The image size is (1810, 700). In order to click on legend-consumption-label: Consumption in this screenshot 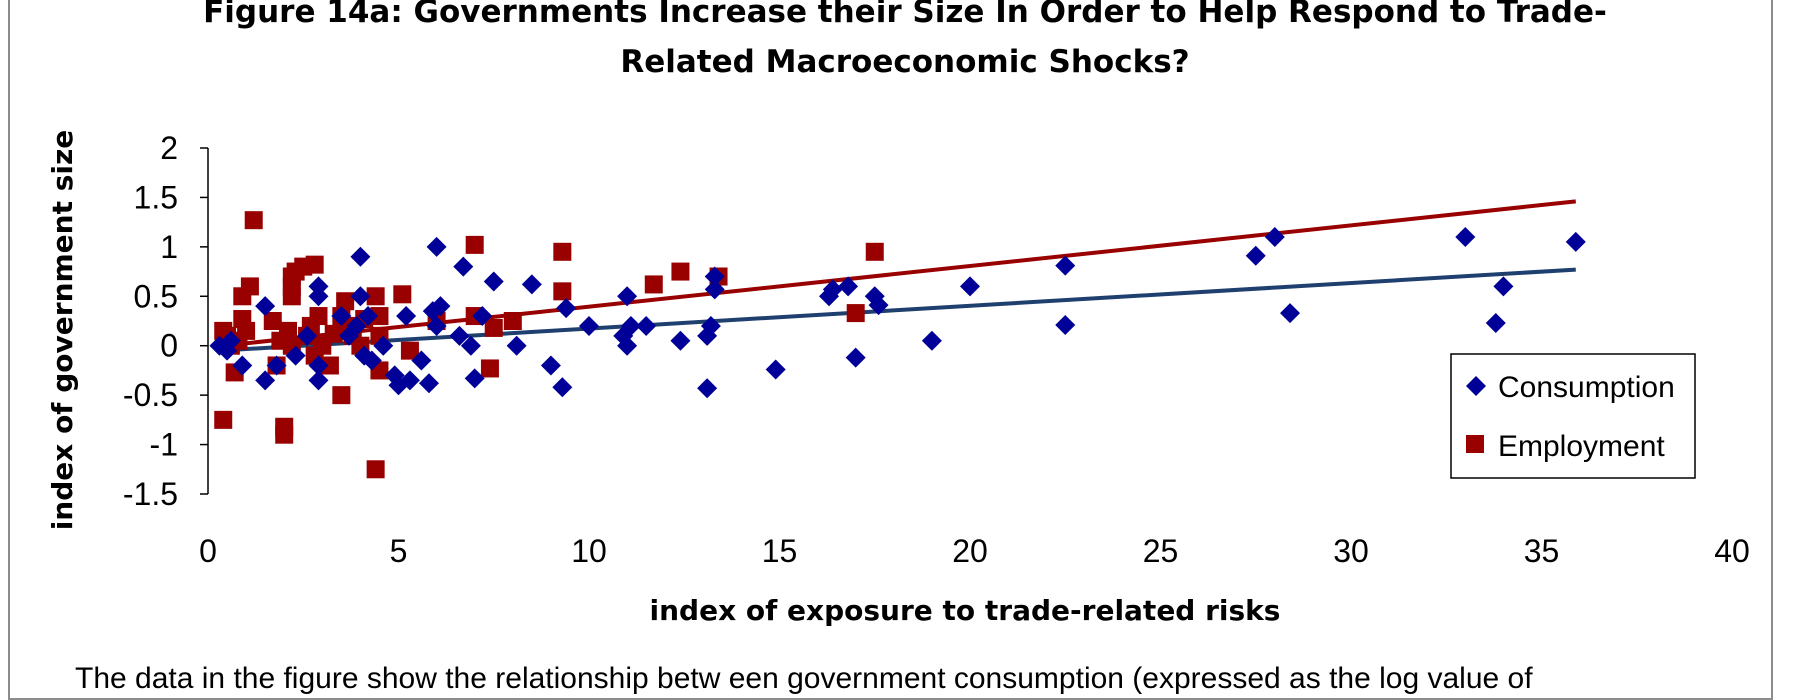, I will do `click(1586, 387)`.